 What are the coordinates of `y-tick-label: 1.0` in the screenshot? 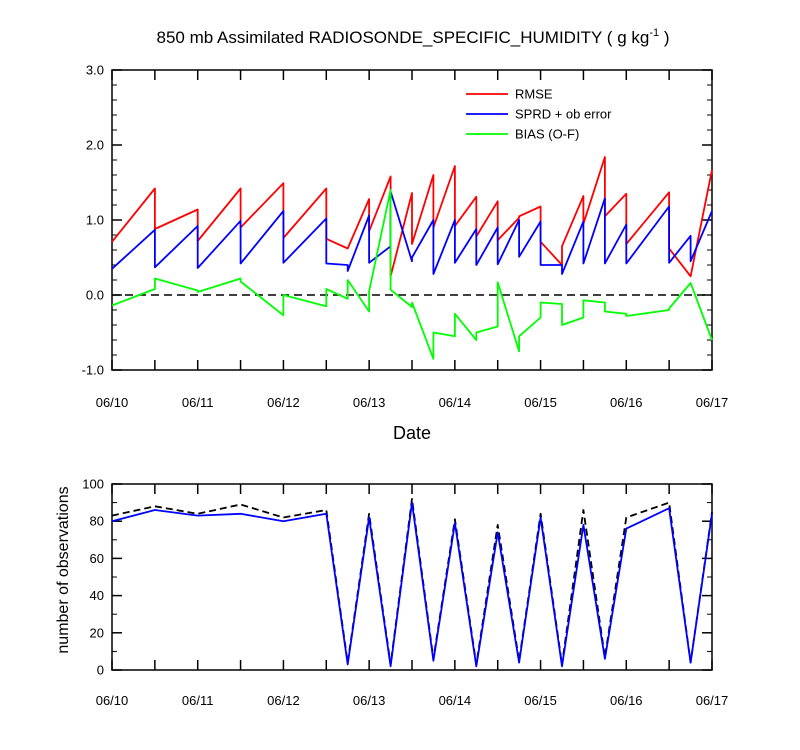 It's located at (95, 220).